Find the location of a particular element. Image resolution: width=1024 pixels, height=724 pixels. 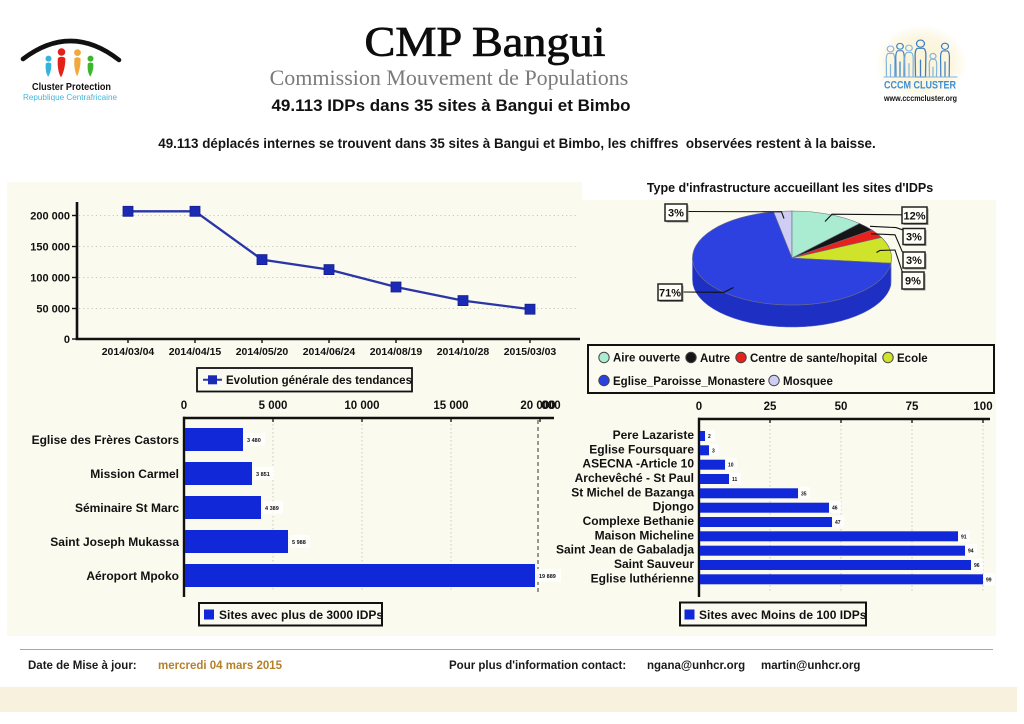

svg-text: 150 000 is located at coordinates (50, 248).